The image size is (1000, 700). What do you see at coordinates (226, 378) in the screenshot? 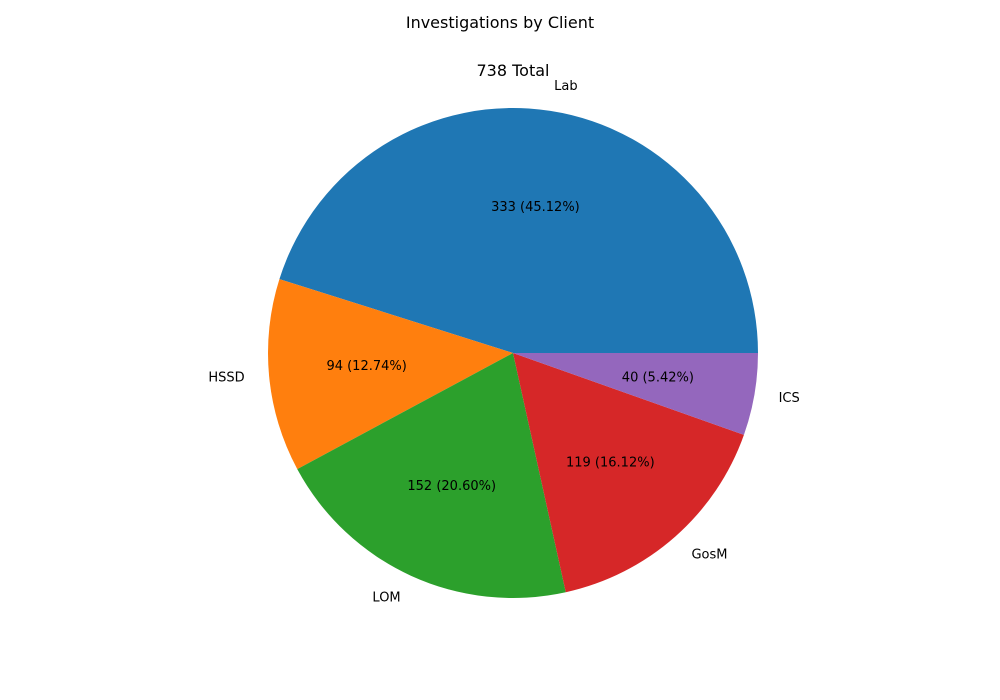
I see `slice-label-hssd: HSSD` at bounding box center [226, 378].